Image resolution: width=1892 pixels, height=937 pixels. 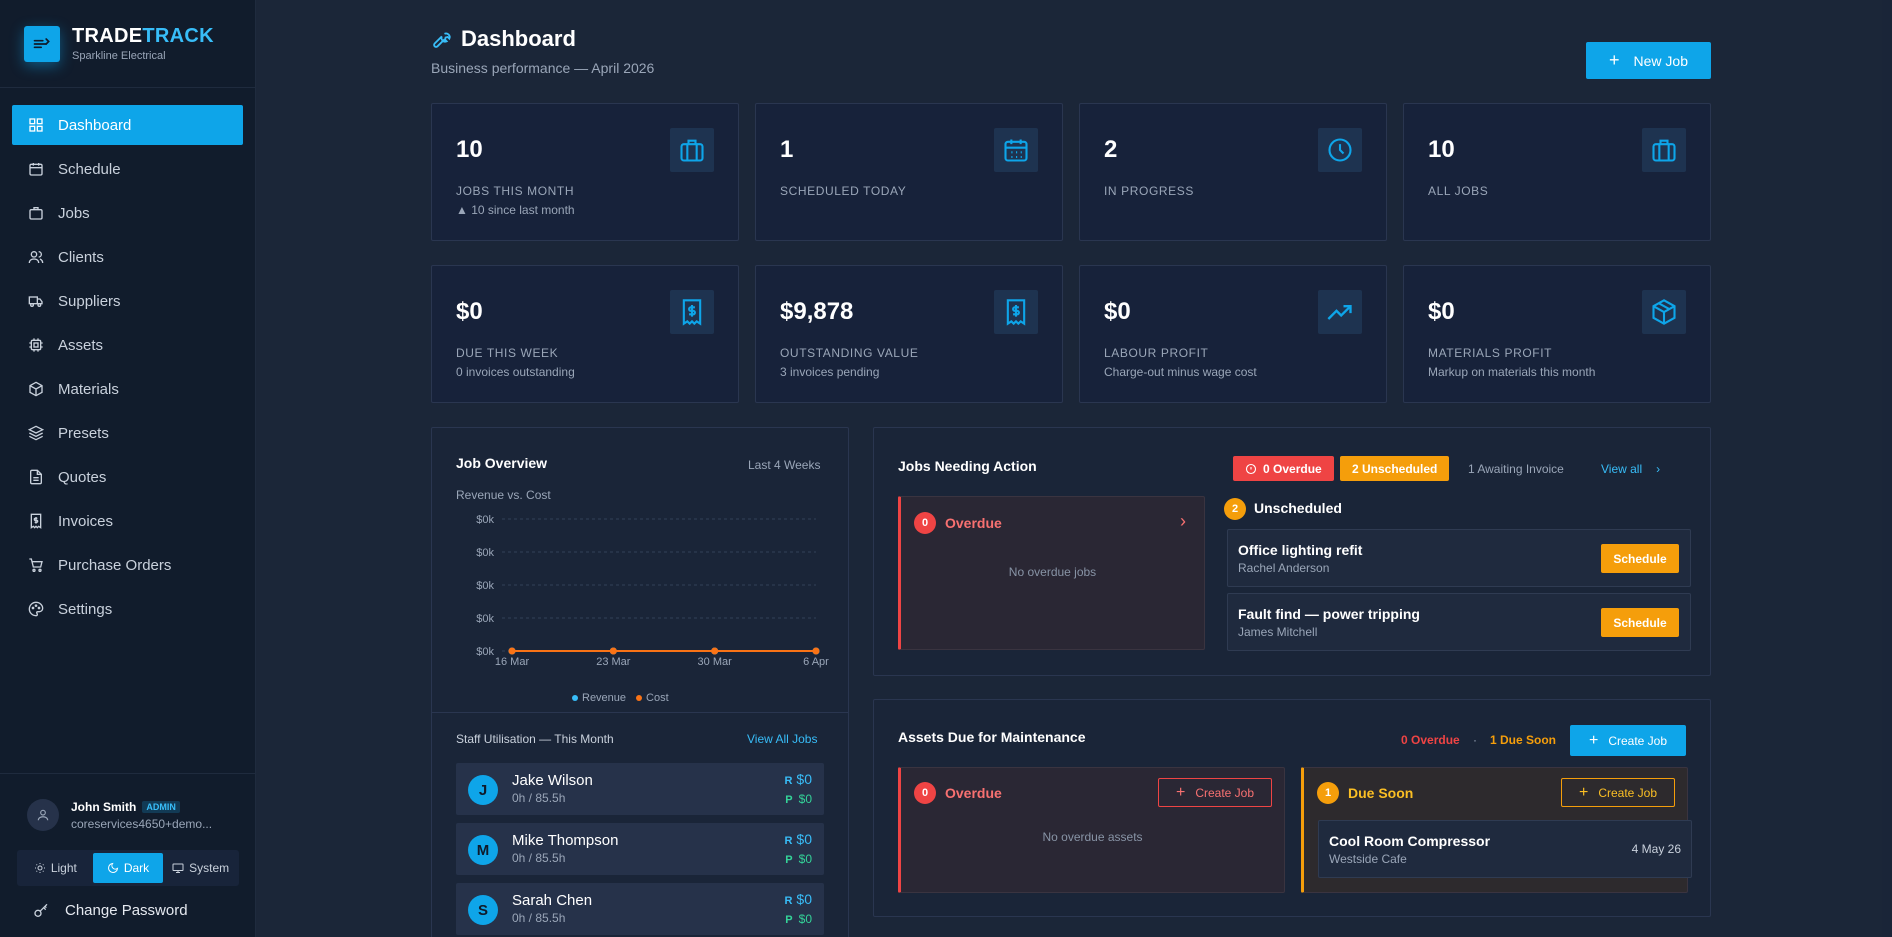 What do you see at coordinates (127, 902) in the screenshot?
I see `change-password-link: Change Password` at bounding box center [127, 902].